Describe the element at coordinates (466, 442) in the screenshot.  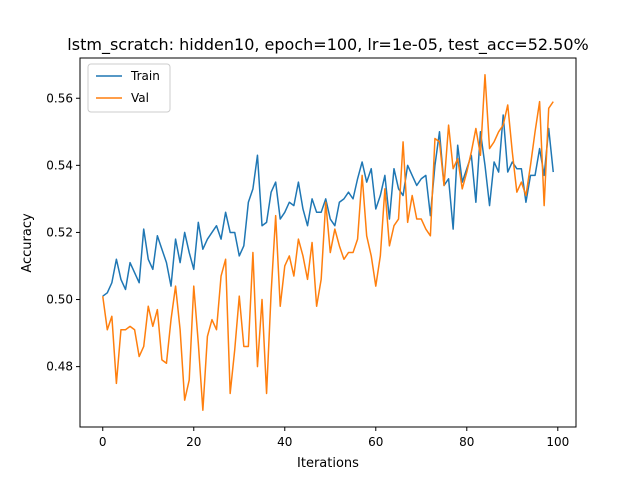
I see `x-tick-label: 80` at that location.